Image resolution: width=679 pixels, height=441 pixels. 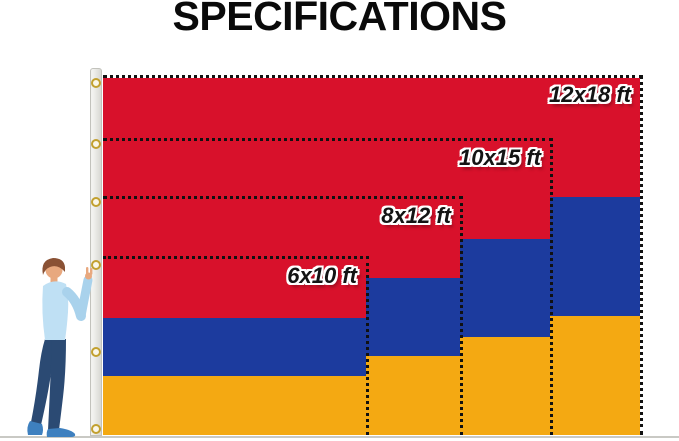 I want to click on person-forearm, so click(x=84, y=298).